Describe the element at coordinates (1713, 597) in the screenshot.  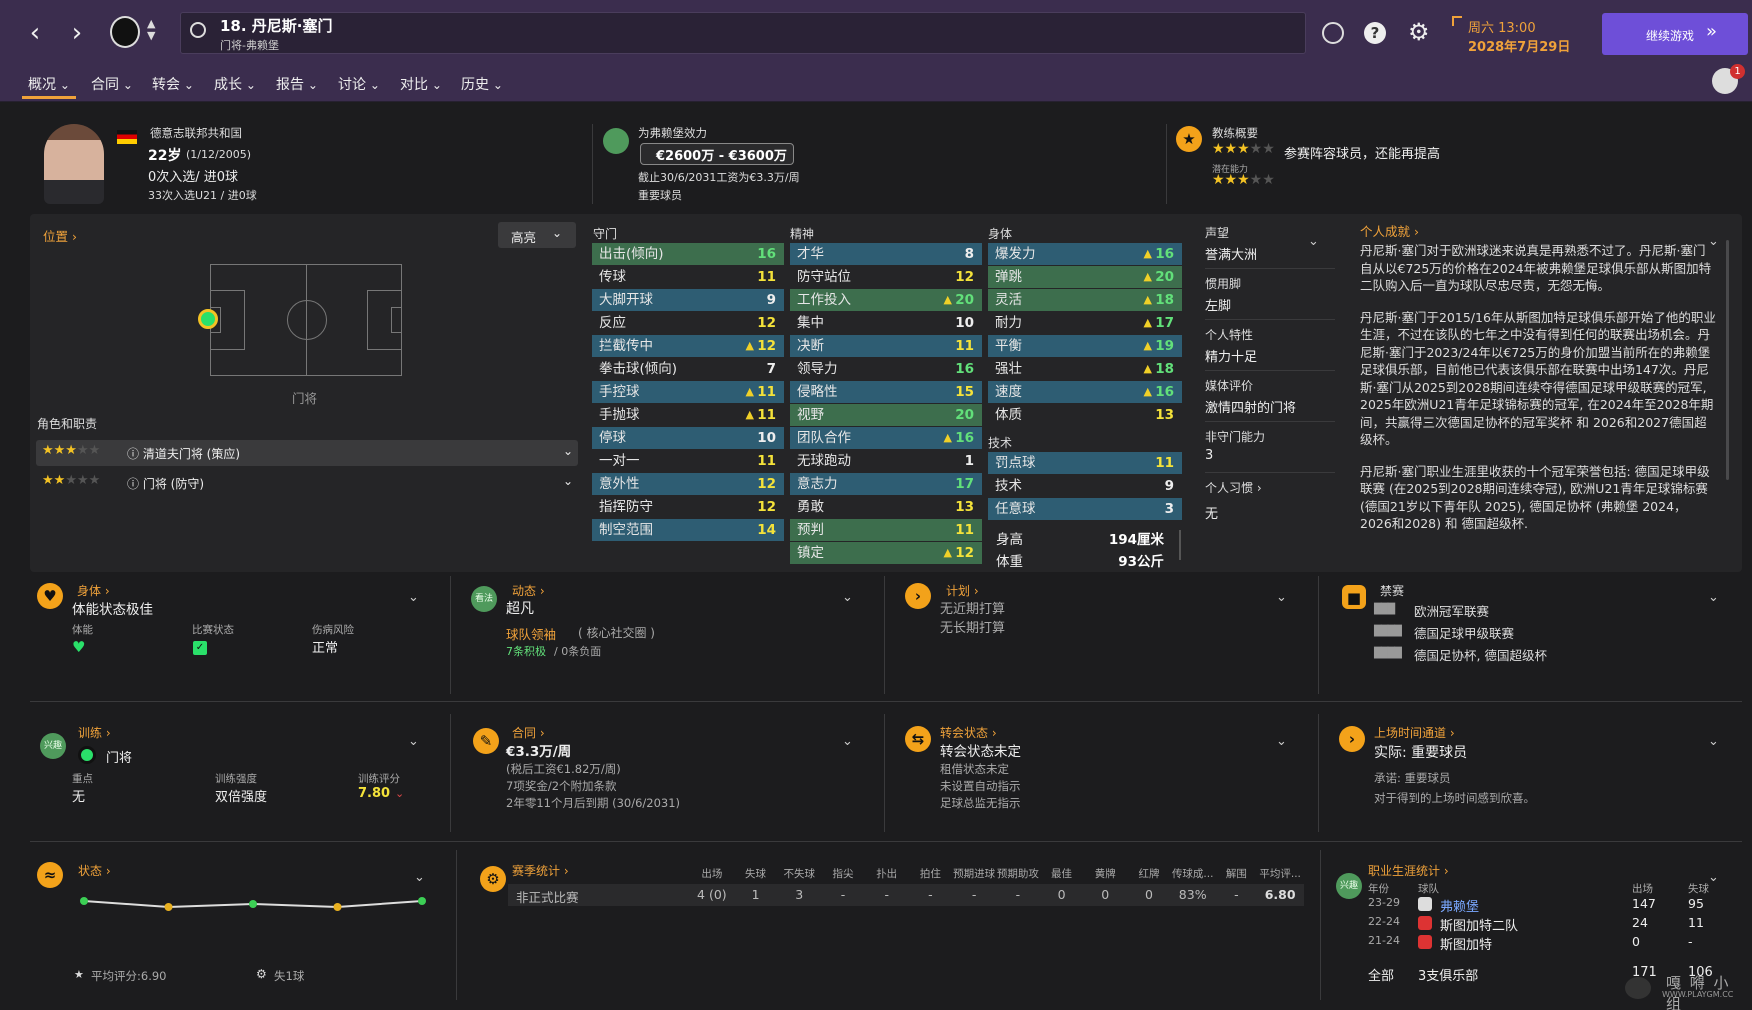
I see `ban-chevron-icon: ⌄` at that location.